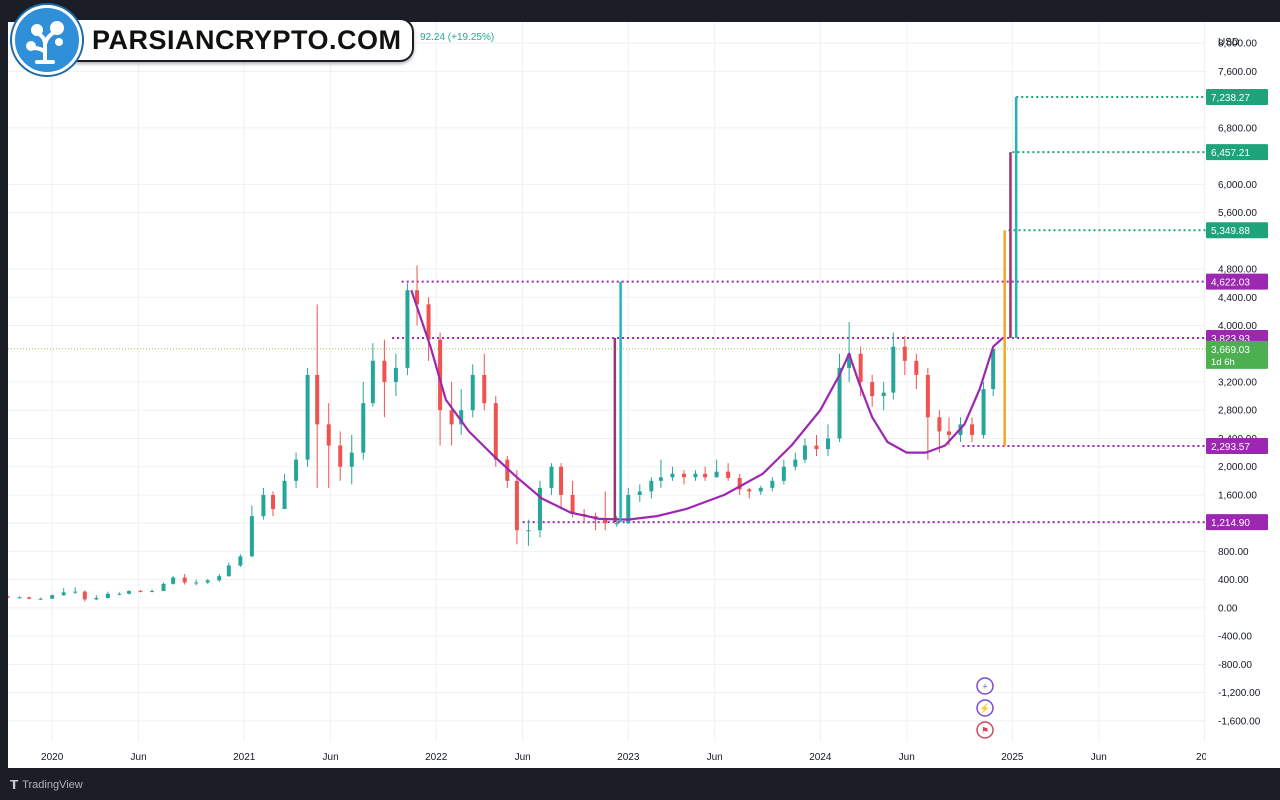  Describe the element at coordinates (1230, 231) in the screenshot. I see `level-price-label: 5,349.88` at that location.